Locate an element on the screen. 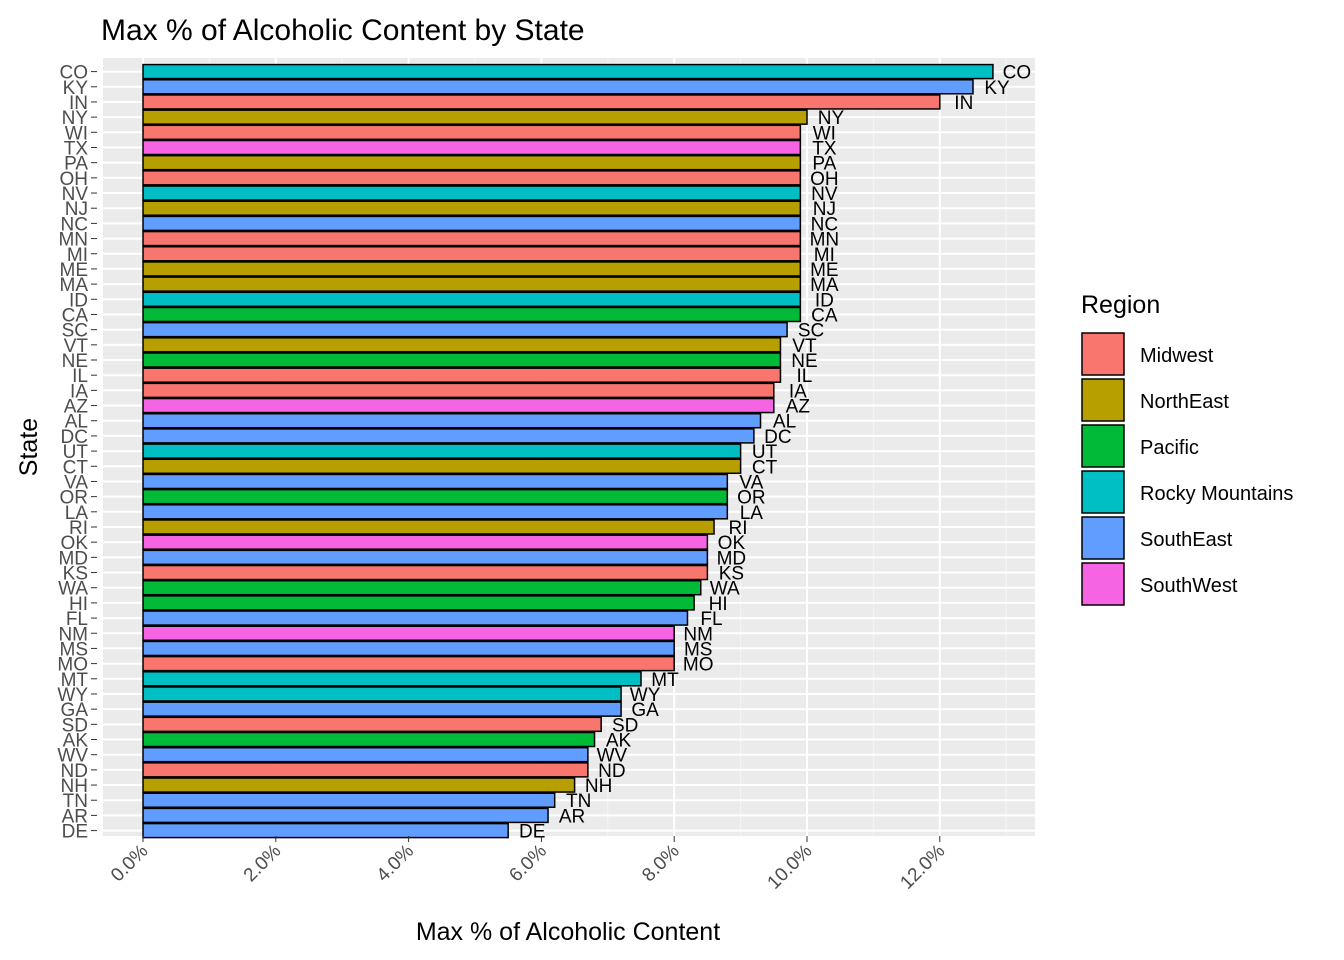 The height and width of the screenshot is (960, 1344). bar-ca is located at coordinates (472, 314).